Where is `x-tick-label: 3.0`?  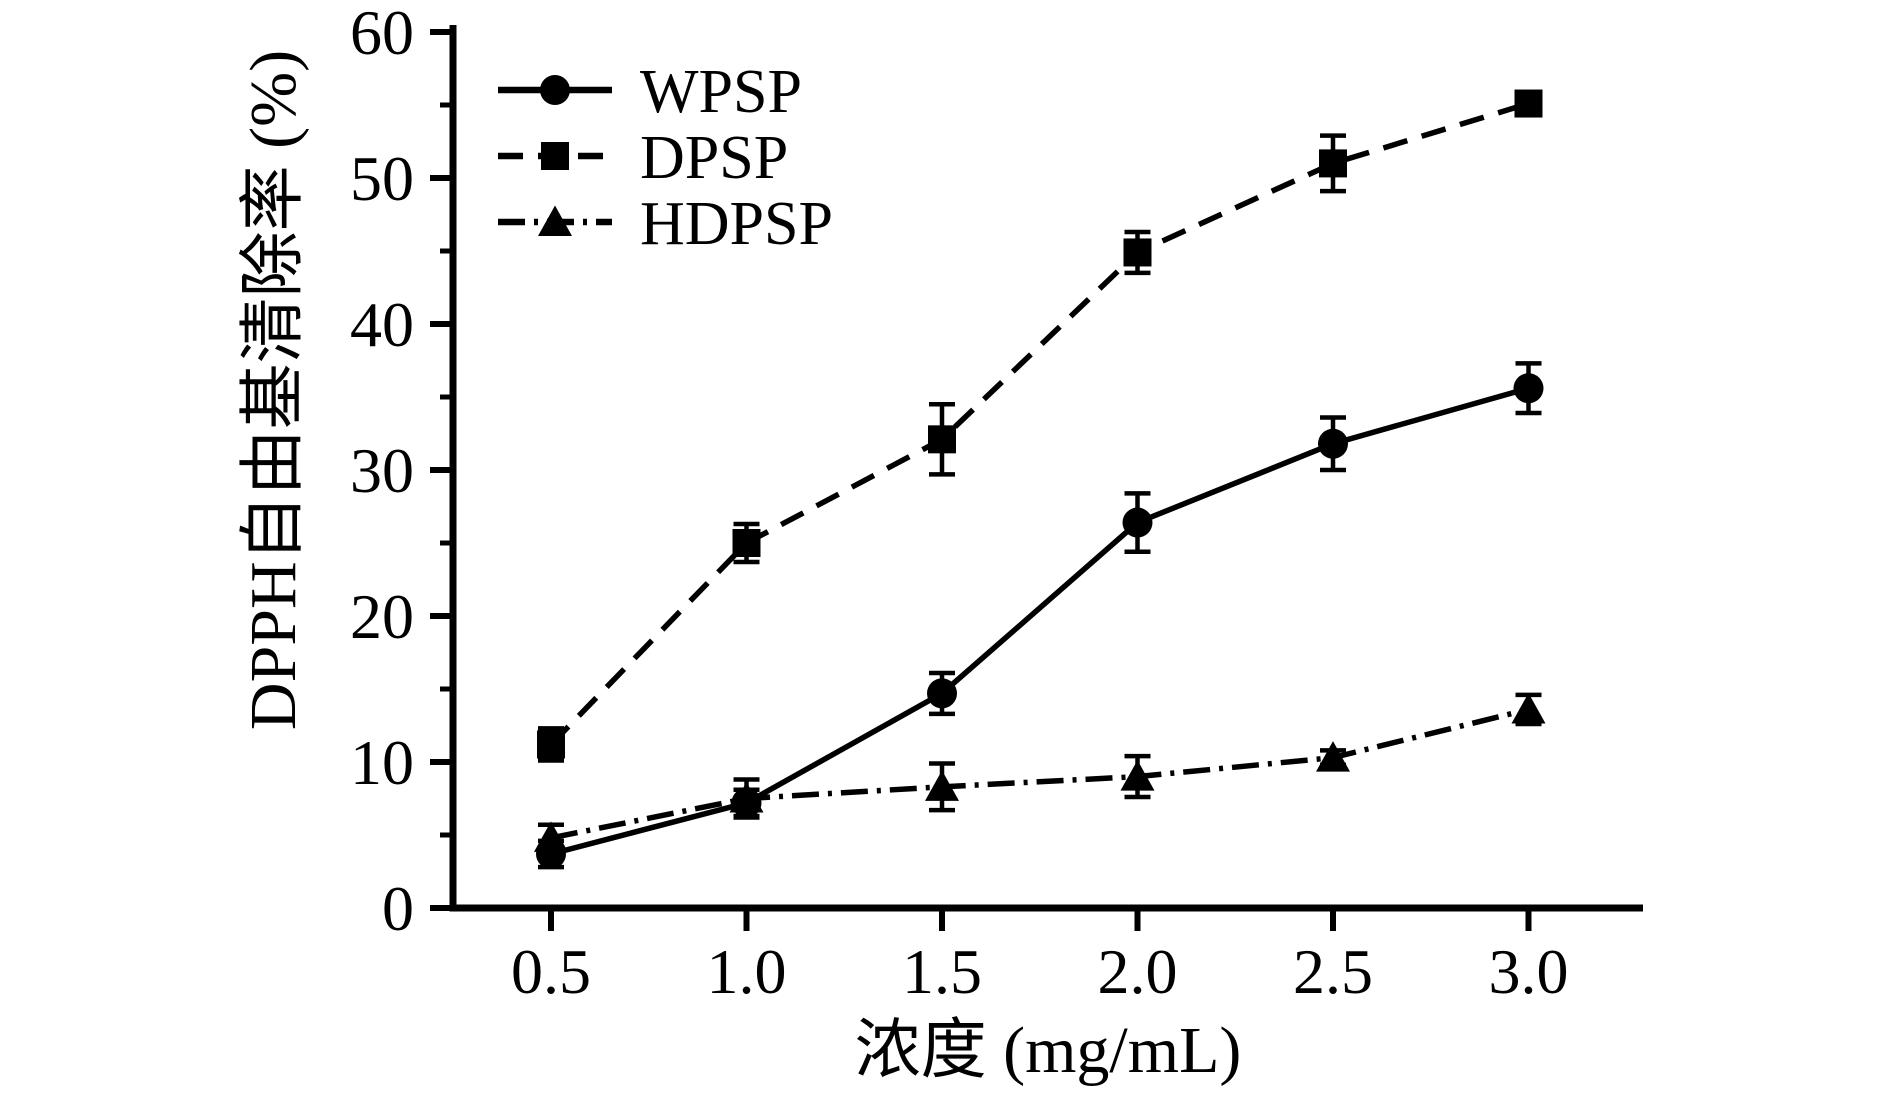 x-tick-label: 3.0 is located at coordinates (1529, 971).